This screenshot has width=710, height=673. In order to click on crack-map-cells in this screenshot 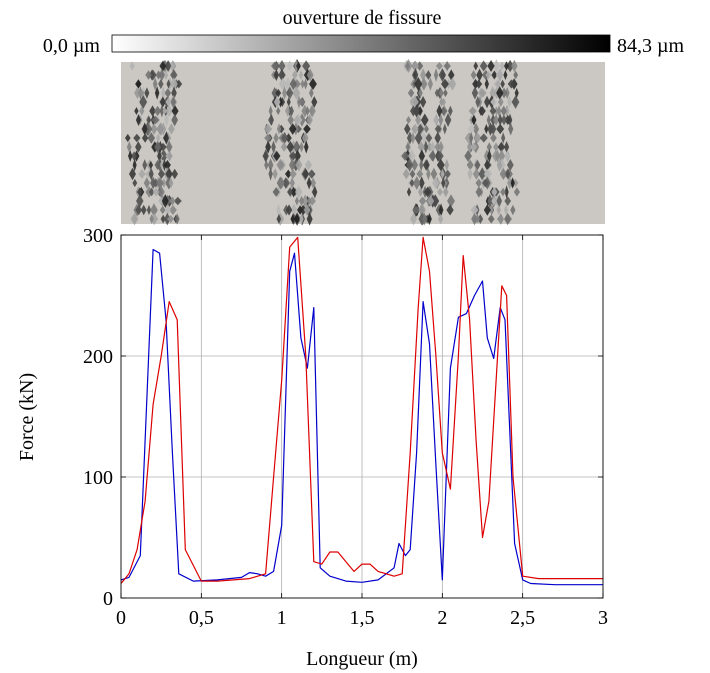, I will do `click(322, 142)`.